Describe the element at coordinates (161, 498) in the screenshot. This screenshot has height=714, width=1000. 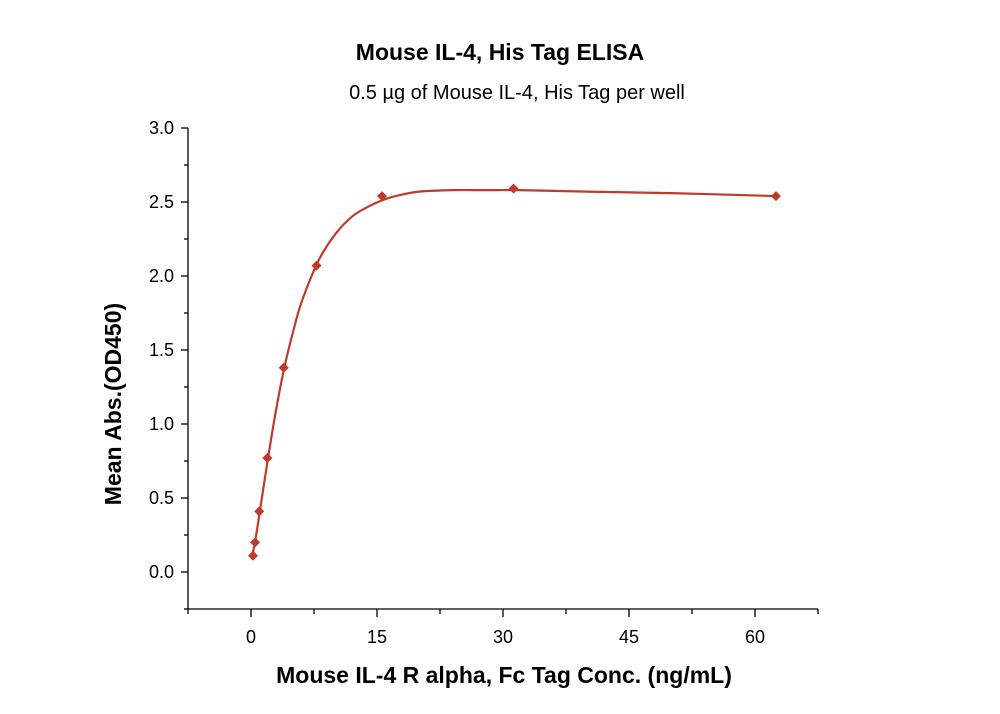
I see `y-tick-label: 0.5` at that location.